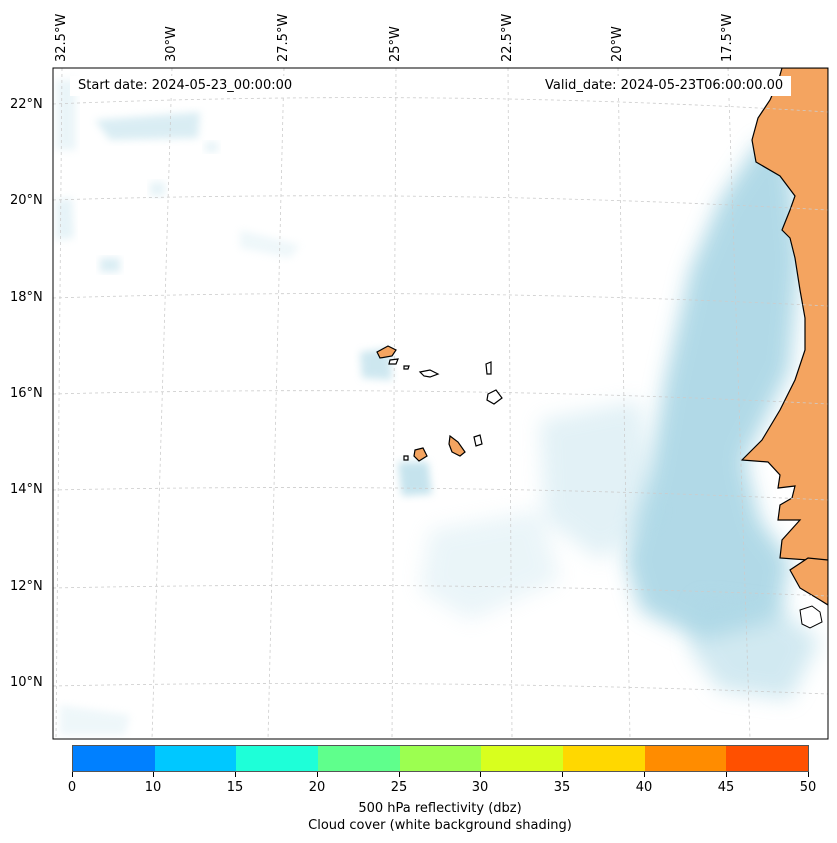  I want to click on colorbar-tick-label: 15, so click(235, 787).